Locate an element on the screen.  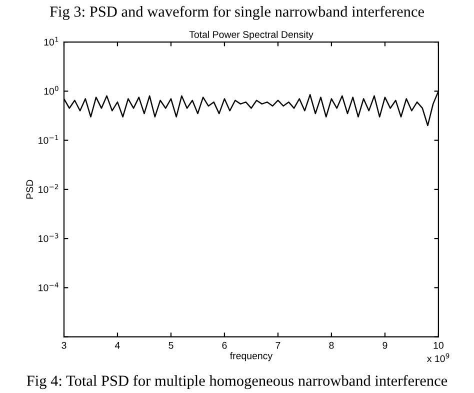
y-tick-label: 10$^{1}$ is located at coordinates (51, 41).